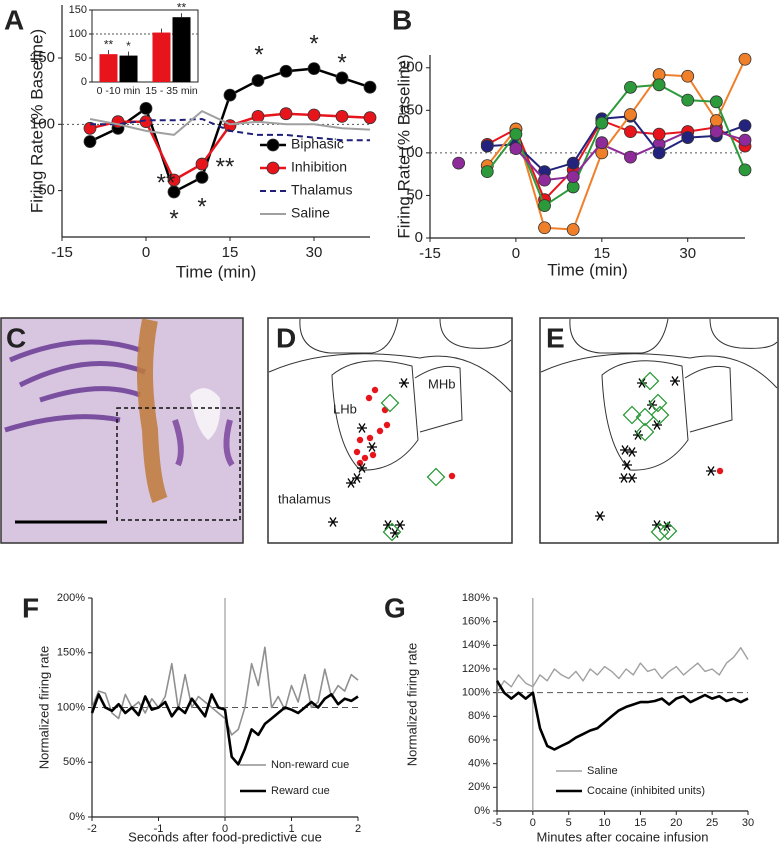 The height and width of the screenshot is (853, 780). I want to click on y-axis-label: Normalized firing rate, so click(411, 705).